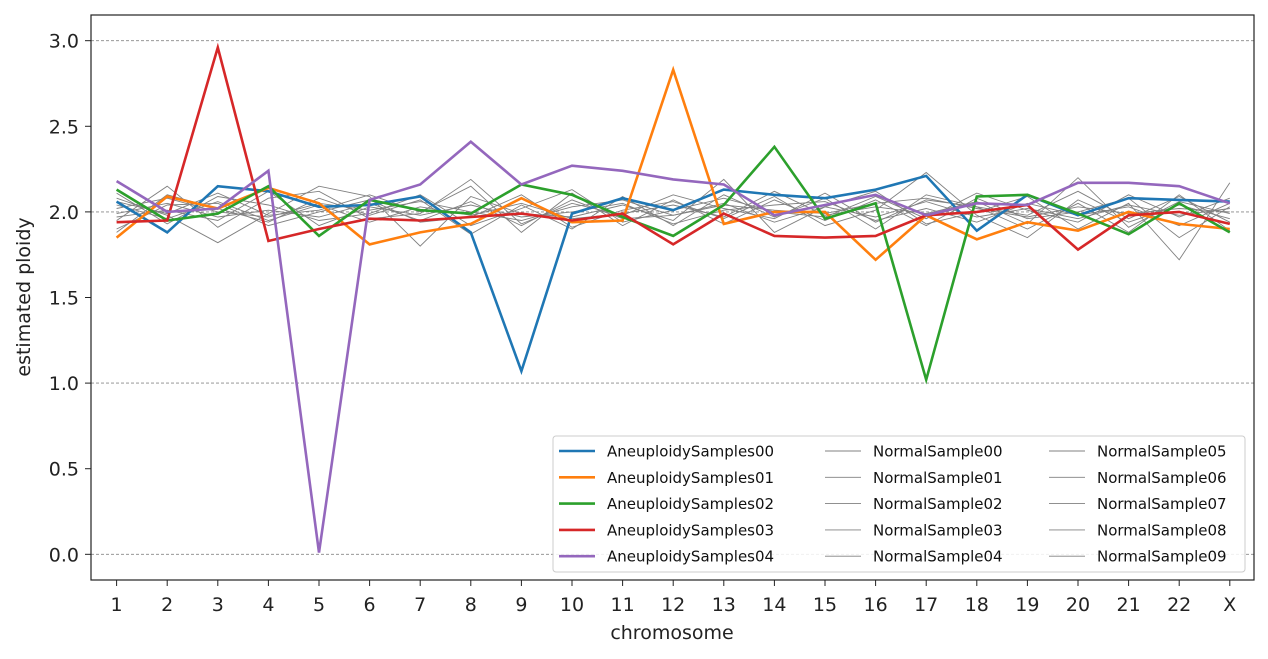 The height and width of the screenshot is (659, 1268). Describe the element at coordinates (64, 42) in the screenshot. I see `y-tick-label: 3.0` at that location.